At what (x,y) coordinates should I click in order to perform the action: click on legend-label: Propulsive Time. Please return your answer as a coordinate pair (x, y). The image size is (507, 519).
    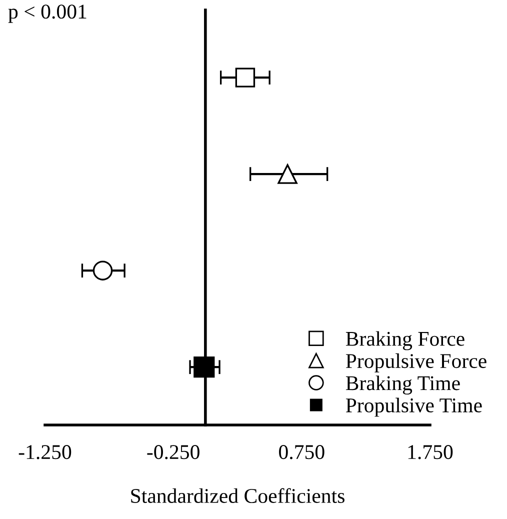
    Looking at the image, I should click on (414, 407).